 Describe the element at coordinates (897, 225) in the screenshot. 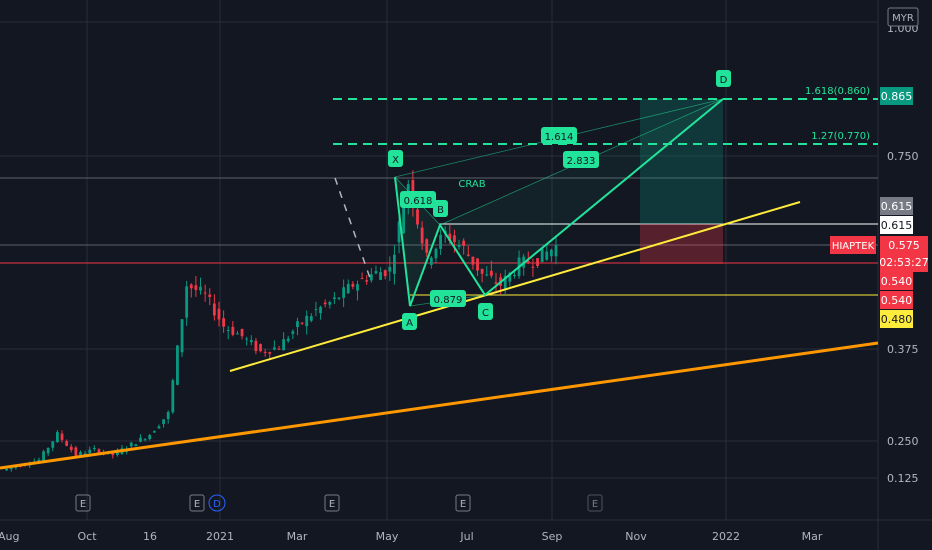

I see `price-label-0615-white: 0.615` at that location.